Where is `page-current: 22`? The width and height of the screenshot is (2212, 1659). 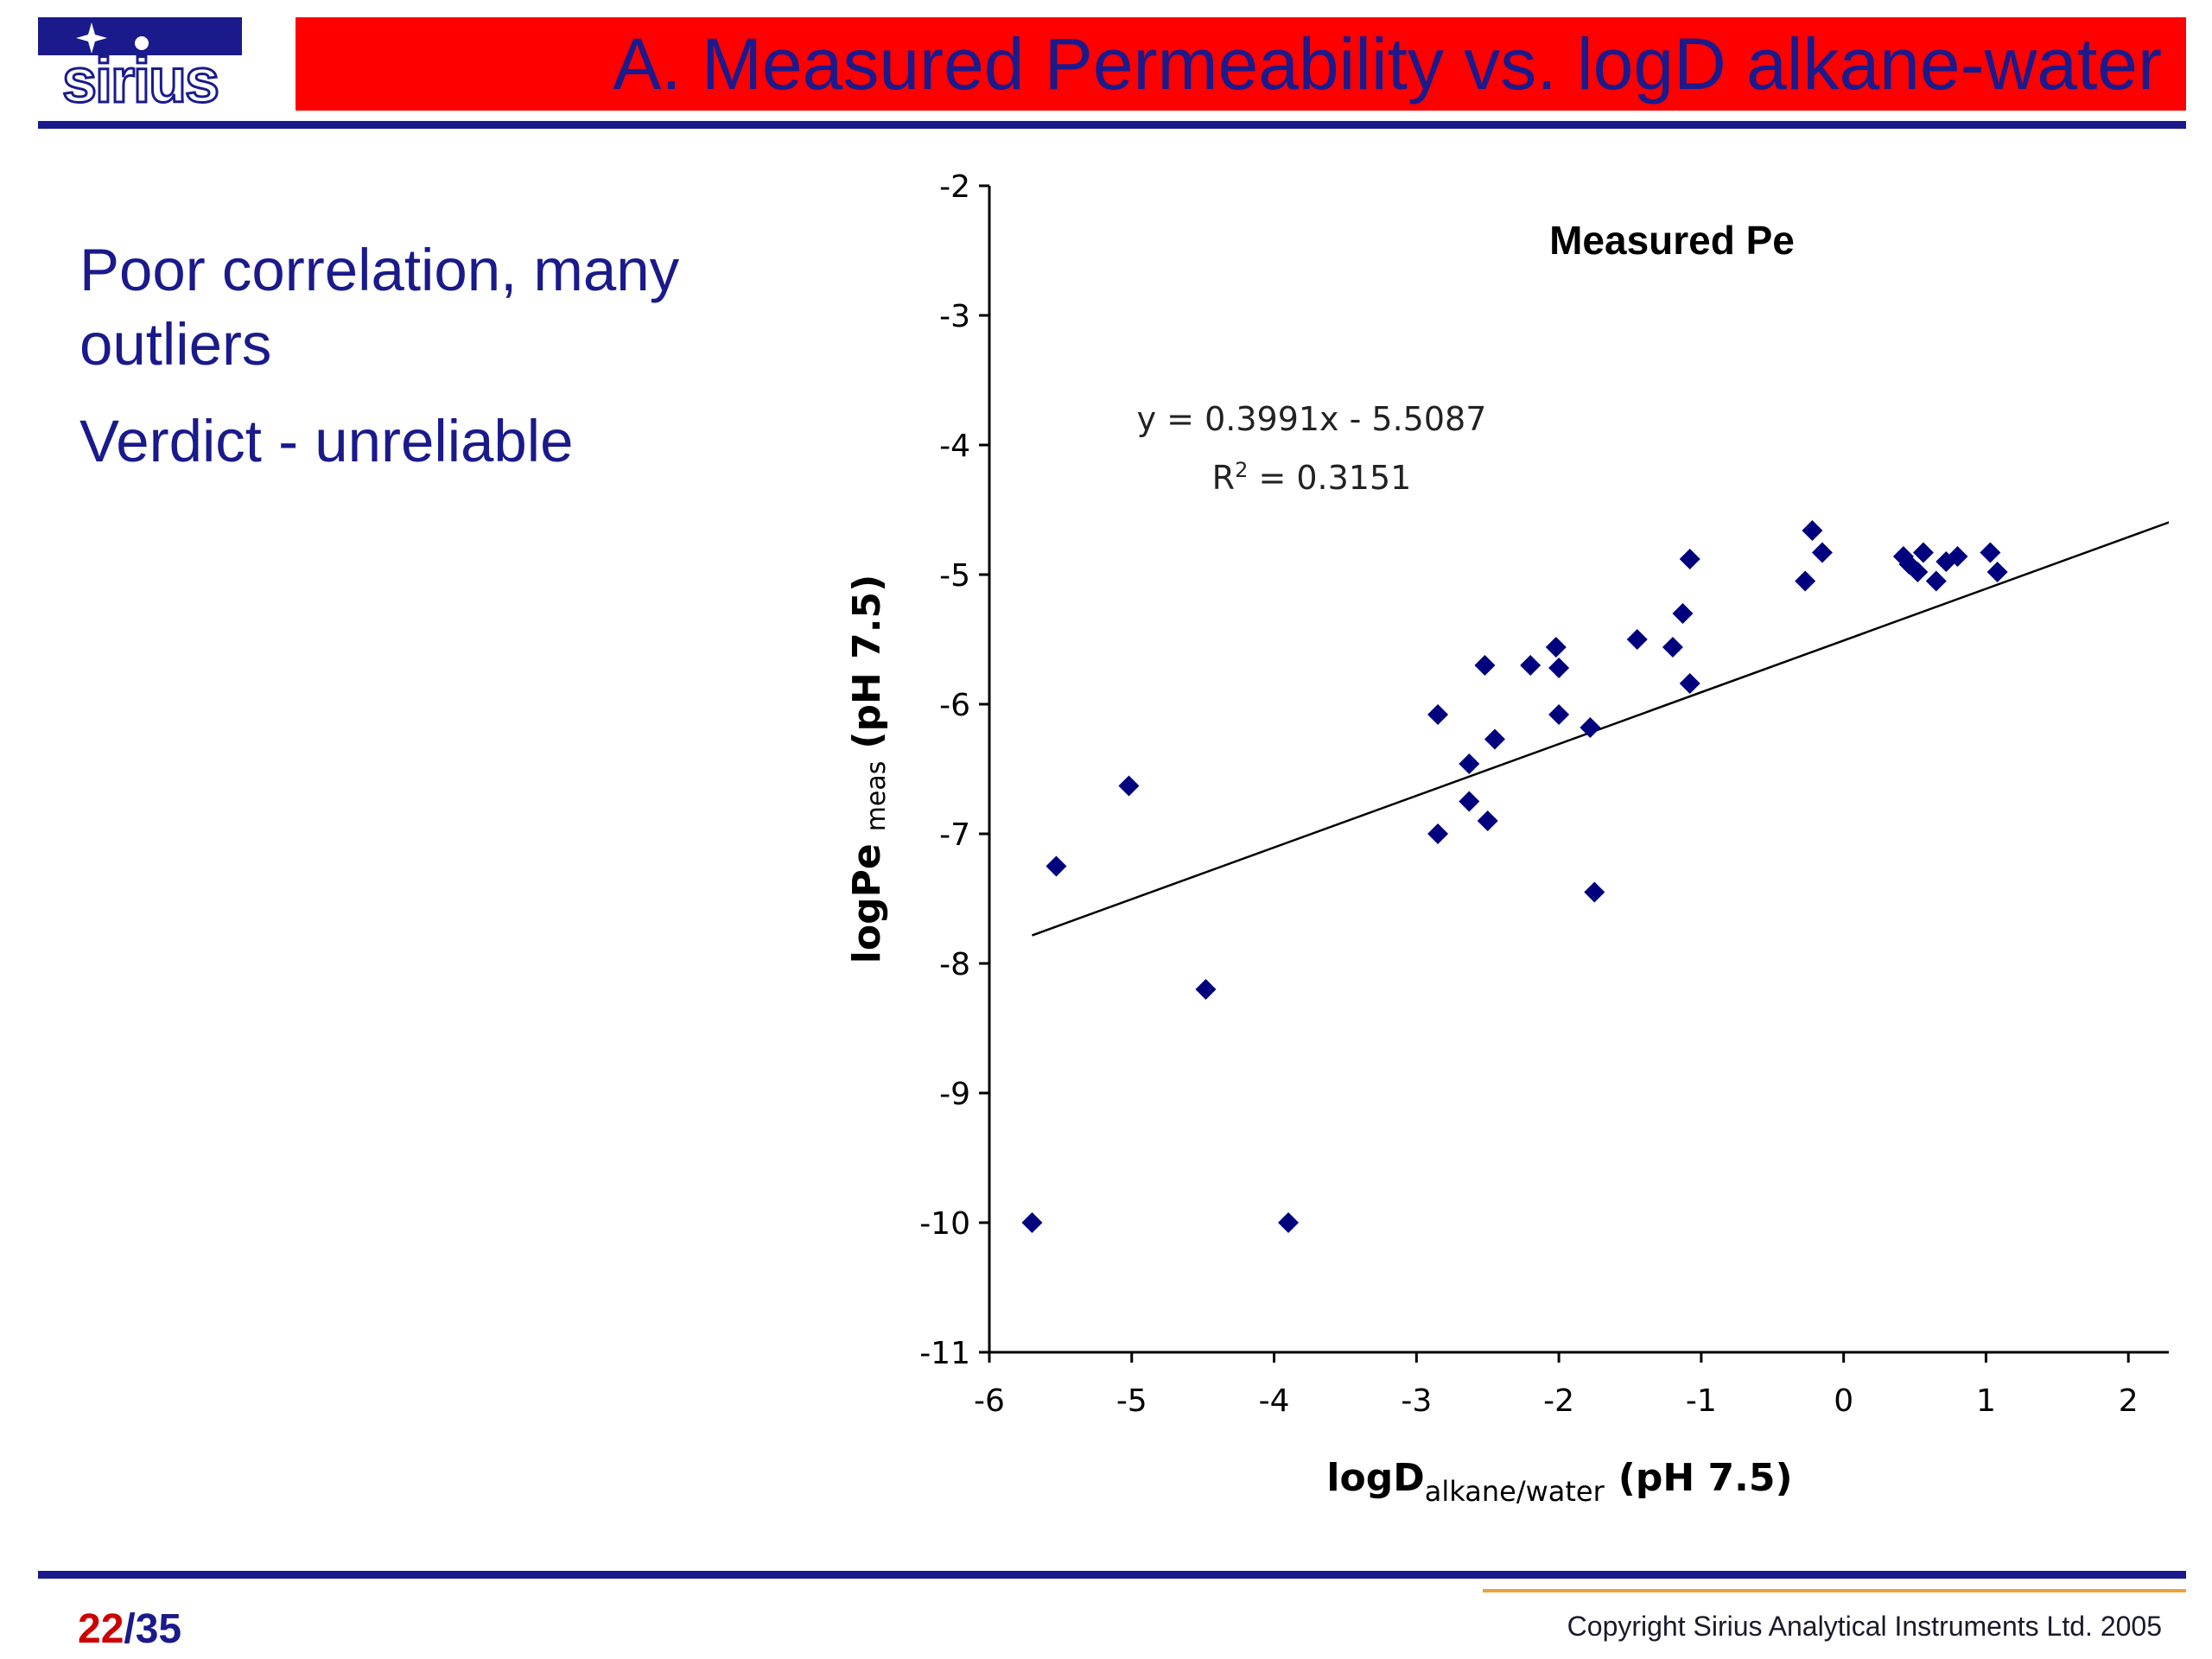
page-current: 22 is located at coordinates (101, 1629).